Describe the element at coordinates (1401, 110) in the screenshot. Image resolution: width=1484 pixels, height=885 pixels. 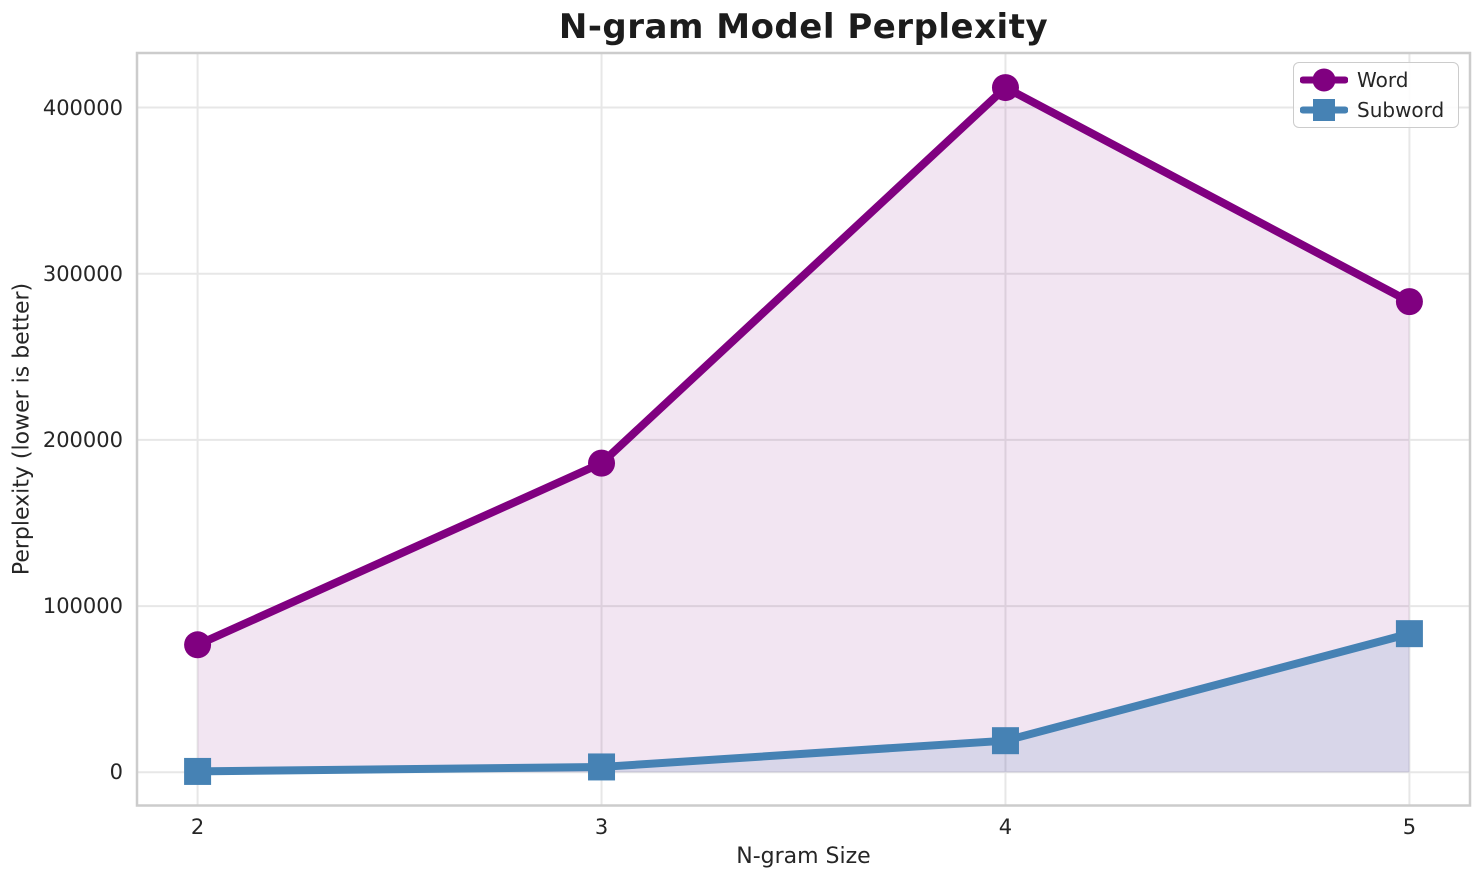
I see `legend-label-subword: Subword` at that location.